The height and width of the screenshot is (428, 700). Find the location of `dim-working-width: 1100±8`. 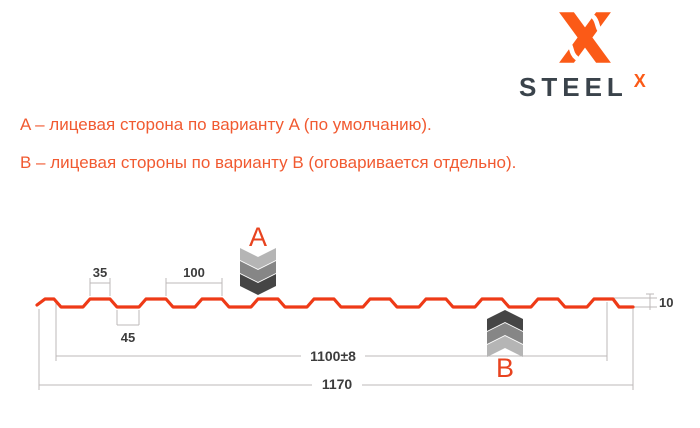

dim-working-width: 1100±8 is located at coordinates (331, 333).